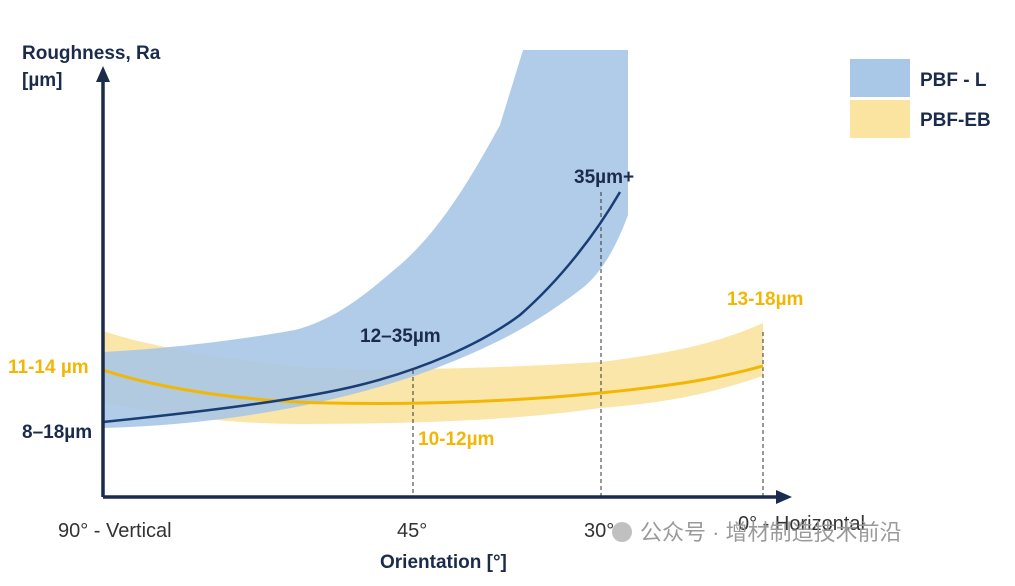 This screenshot has height=586, width=1015. I want to click on annotation-10-12um: 10-12µm, so click(456, 439).